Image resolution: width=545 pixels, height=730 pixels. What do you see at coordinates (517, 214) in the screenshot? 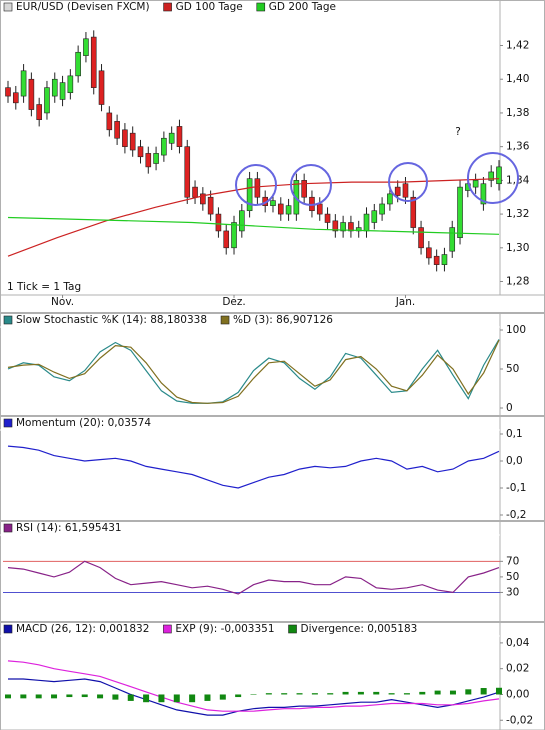
I see `y-tick-label: 1,32` at bounding box center [517, 214].